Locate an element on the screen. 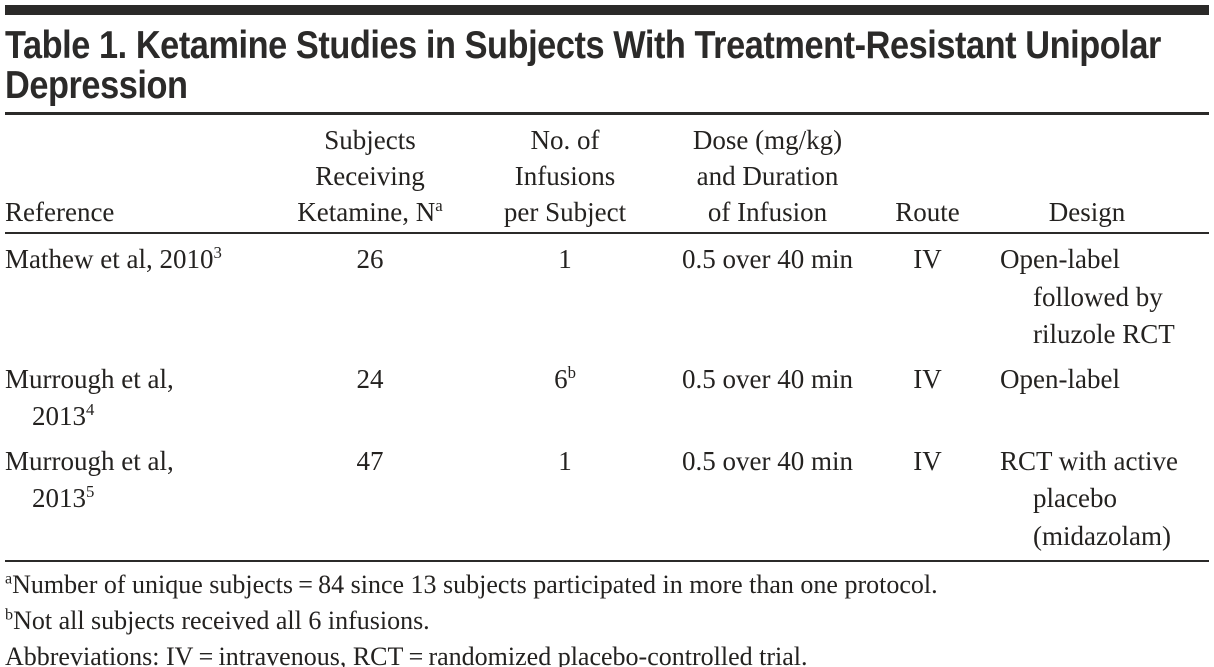  cell-subjects: 24 is located at coordinates (370, 378).